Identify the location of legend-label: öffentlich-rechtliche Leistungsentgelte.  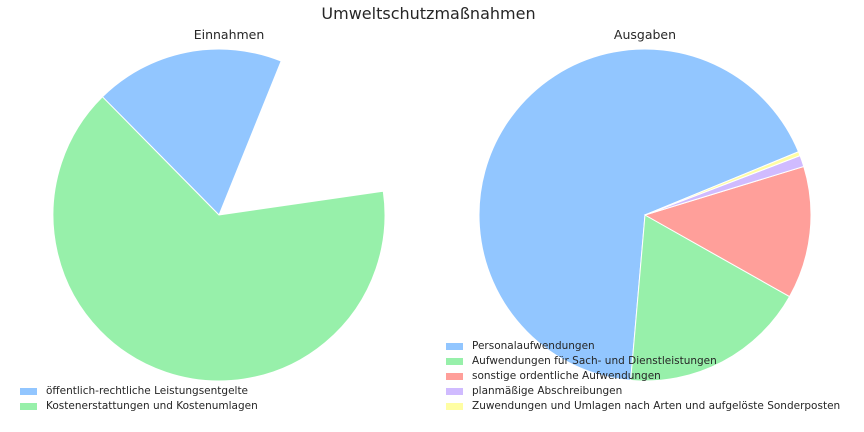
(147, 391).